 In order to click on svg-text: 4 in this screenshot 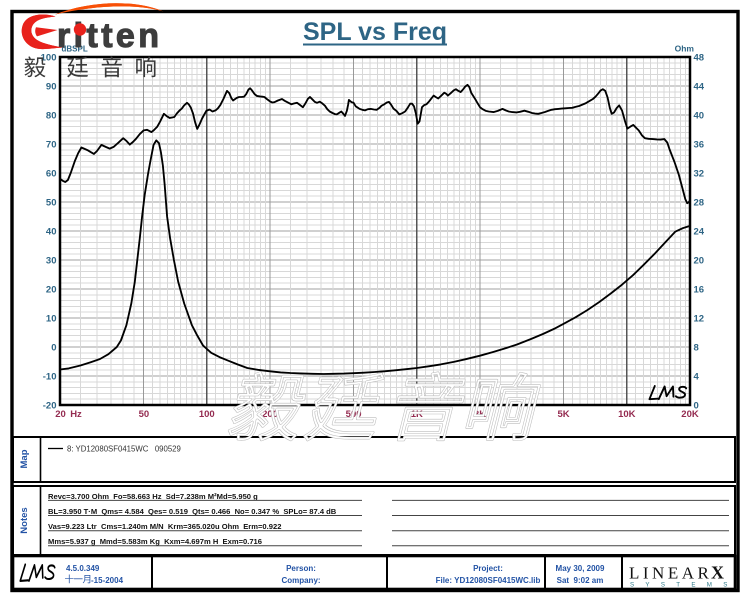, I will do `click(697, 376)`.